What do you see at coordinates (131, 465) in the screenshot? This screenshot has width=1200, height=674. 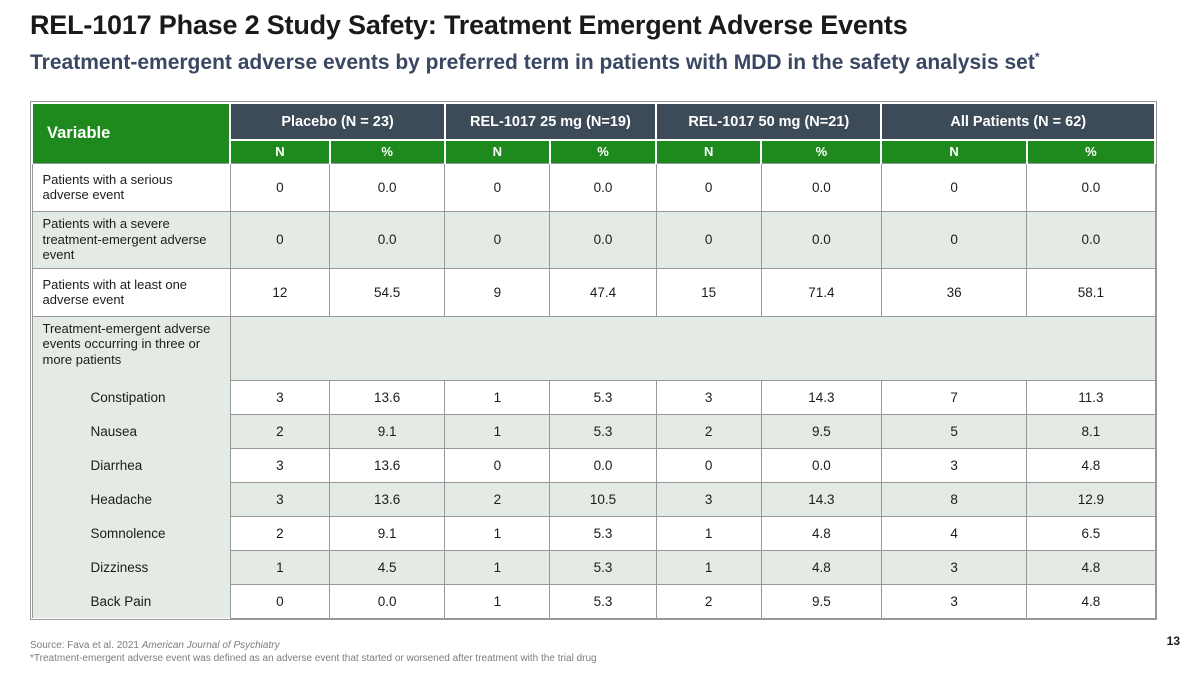 I see `row-label: Diarrhea` at bounding box center [131, 465].